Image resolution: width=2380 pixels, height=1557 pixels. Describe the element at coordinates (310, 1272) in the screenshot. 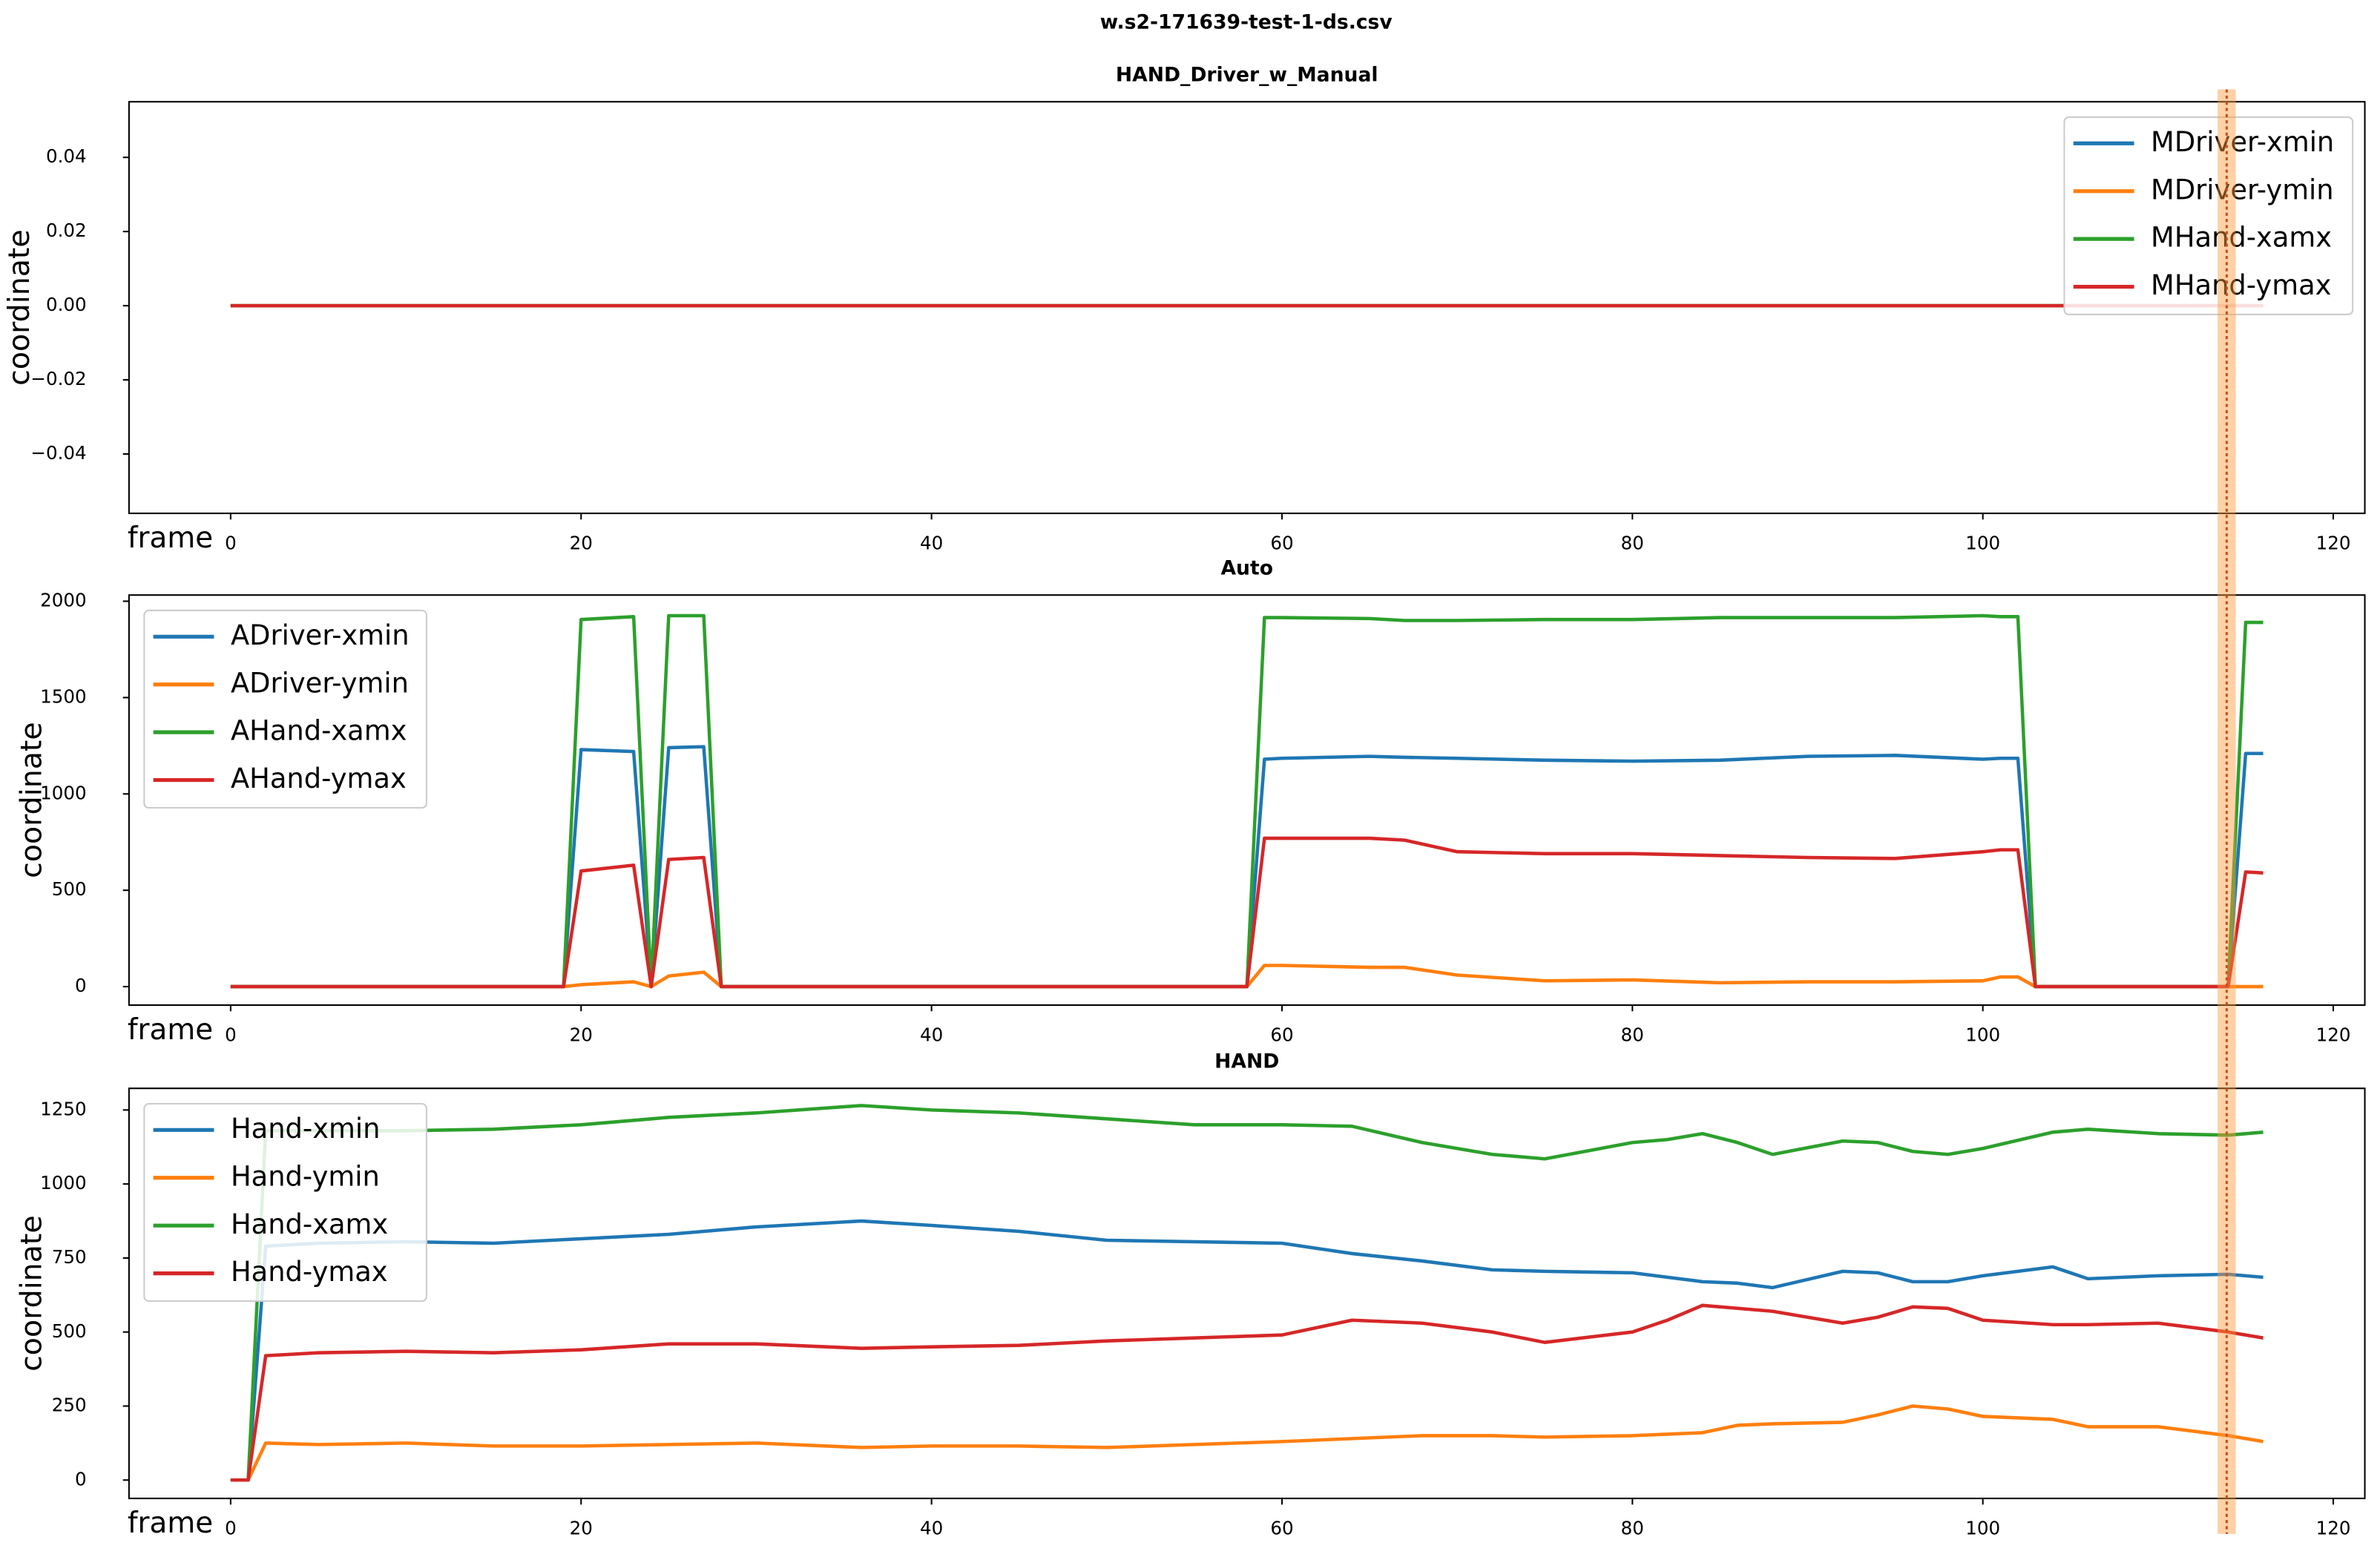

I see `legend-label: Hand-ymax` at that location.